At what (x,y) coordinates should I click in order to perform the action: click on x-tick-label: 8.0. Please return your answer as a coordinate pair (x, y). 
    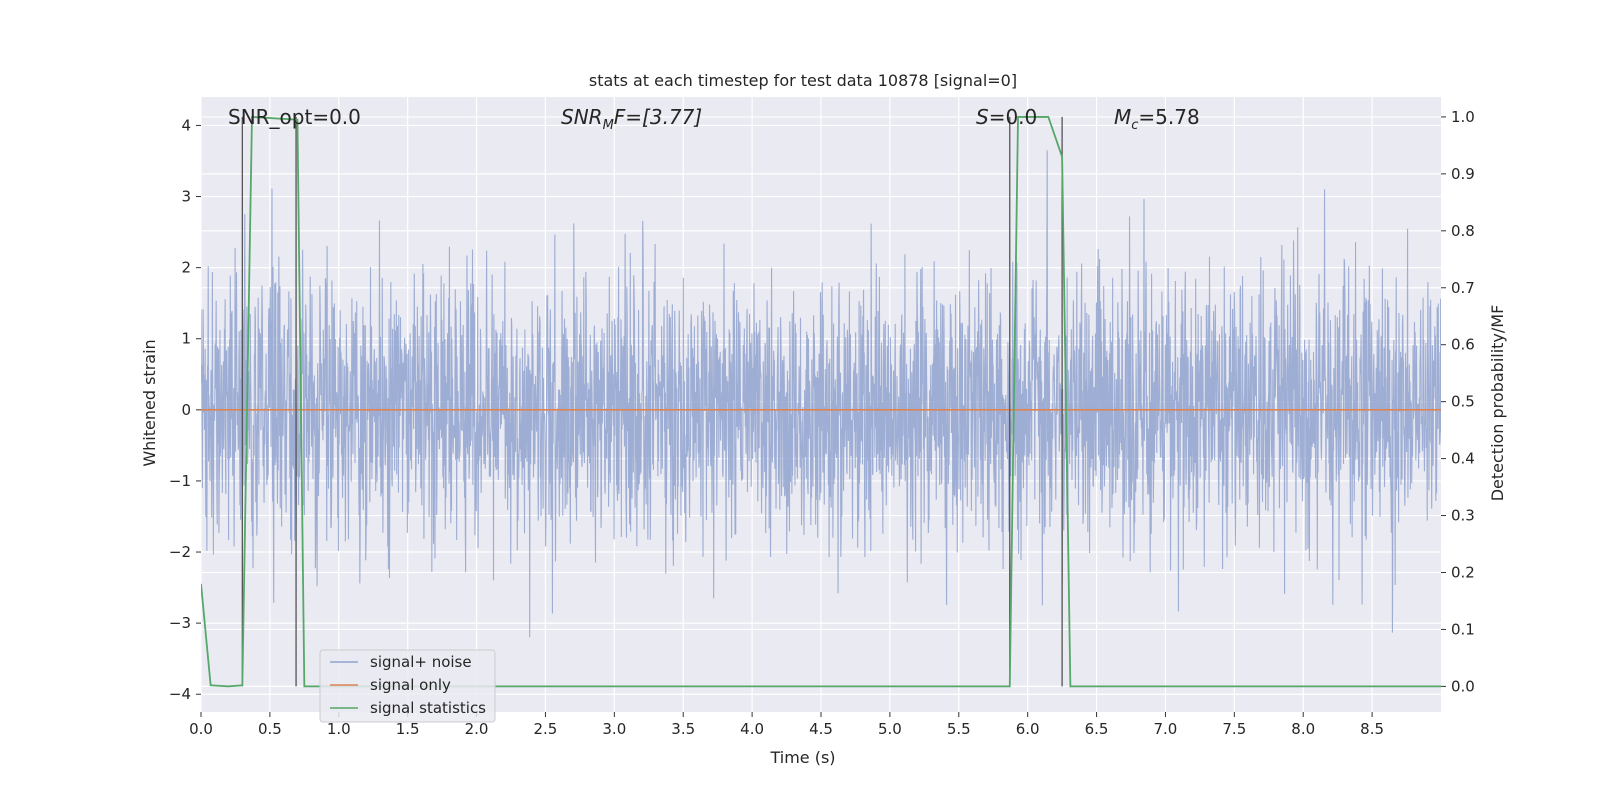
    Looking at the image, I should click on (1303, 729).